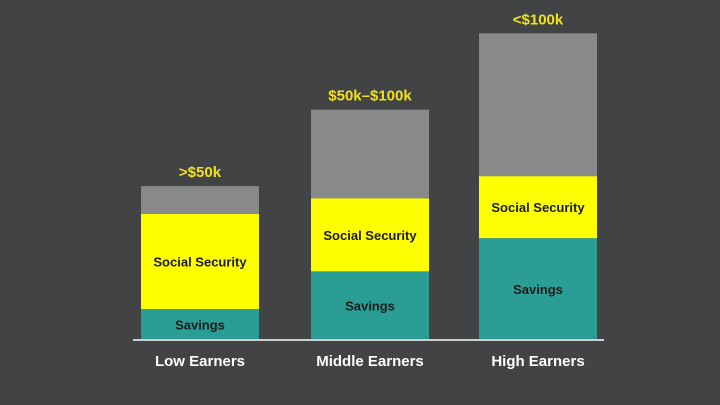 Image resolution: width=720 pixels, height=405 pixels. Describe the element at coordinates (538, 19) in the screenshot. I see `income-label: <$100k` at that location.